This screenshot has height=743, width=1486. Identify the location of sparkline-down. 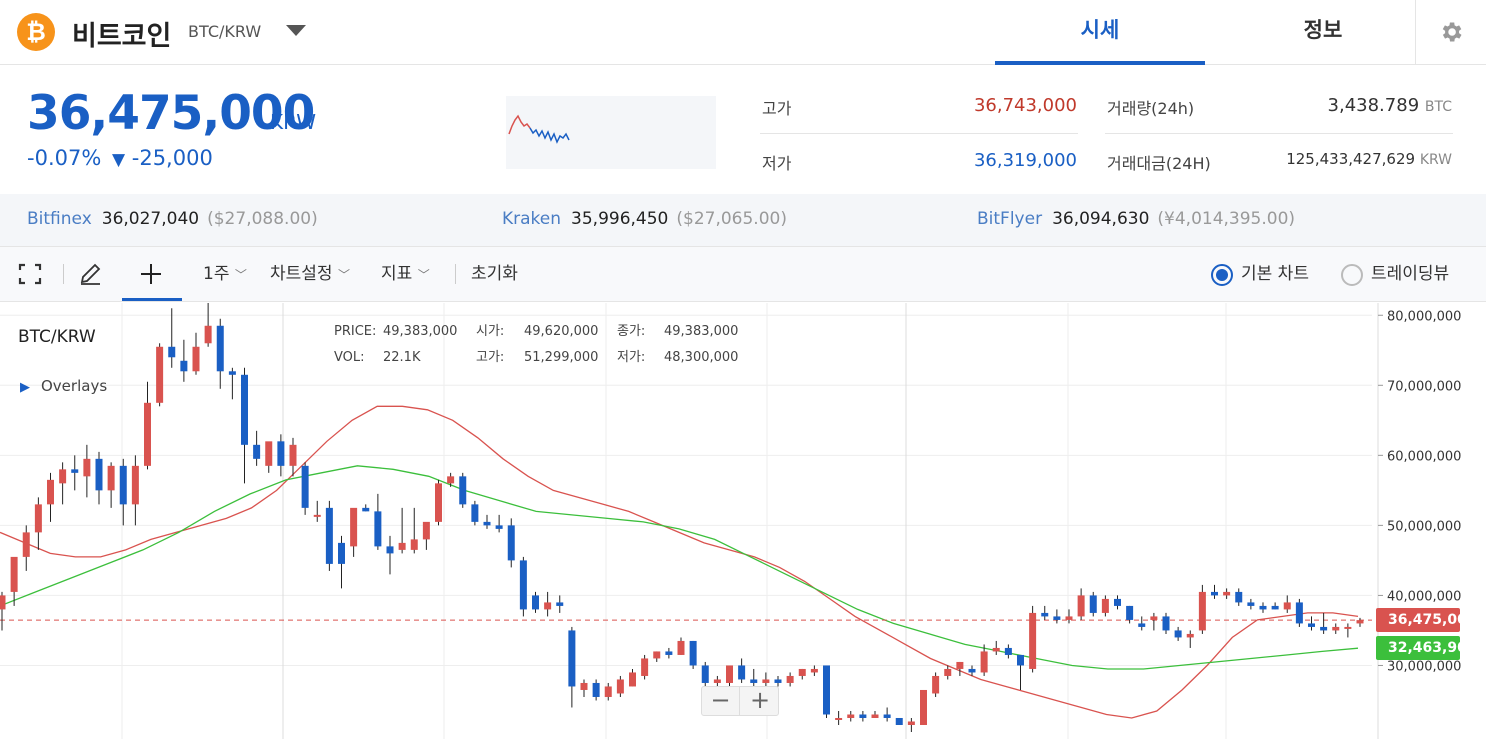
(549, 135).